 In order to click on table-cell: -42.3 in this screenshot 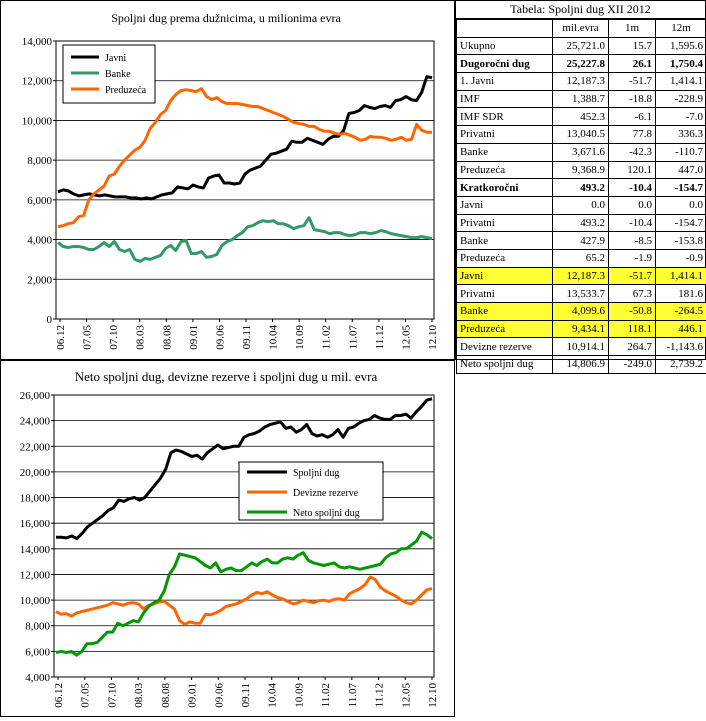, I will do `click(632, 152)`.